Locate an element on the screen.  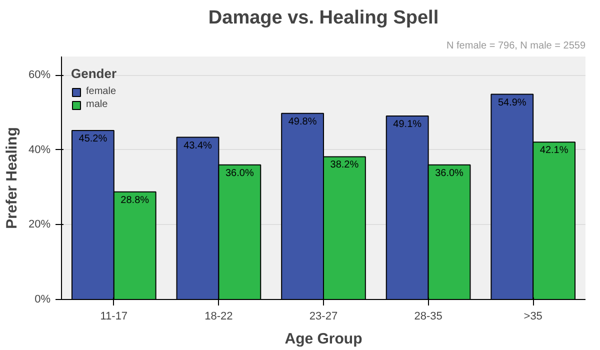
y-tick-label: 40% is located at coordinates (39, 150).